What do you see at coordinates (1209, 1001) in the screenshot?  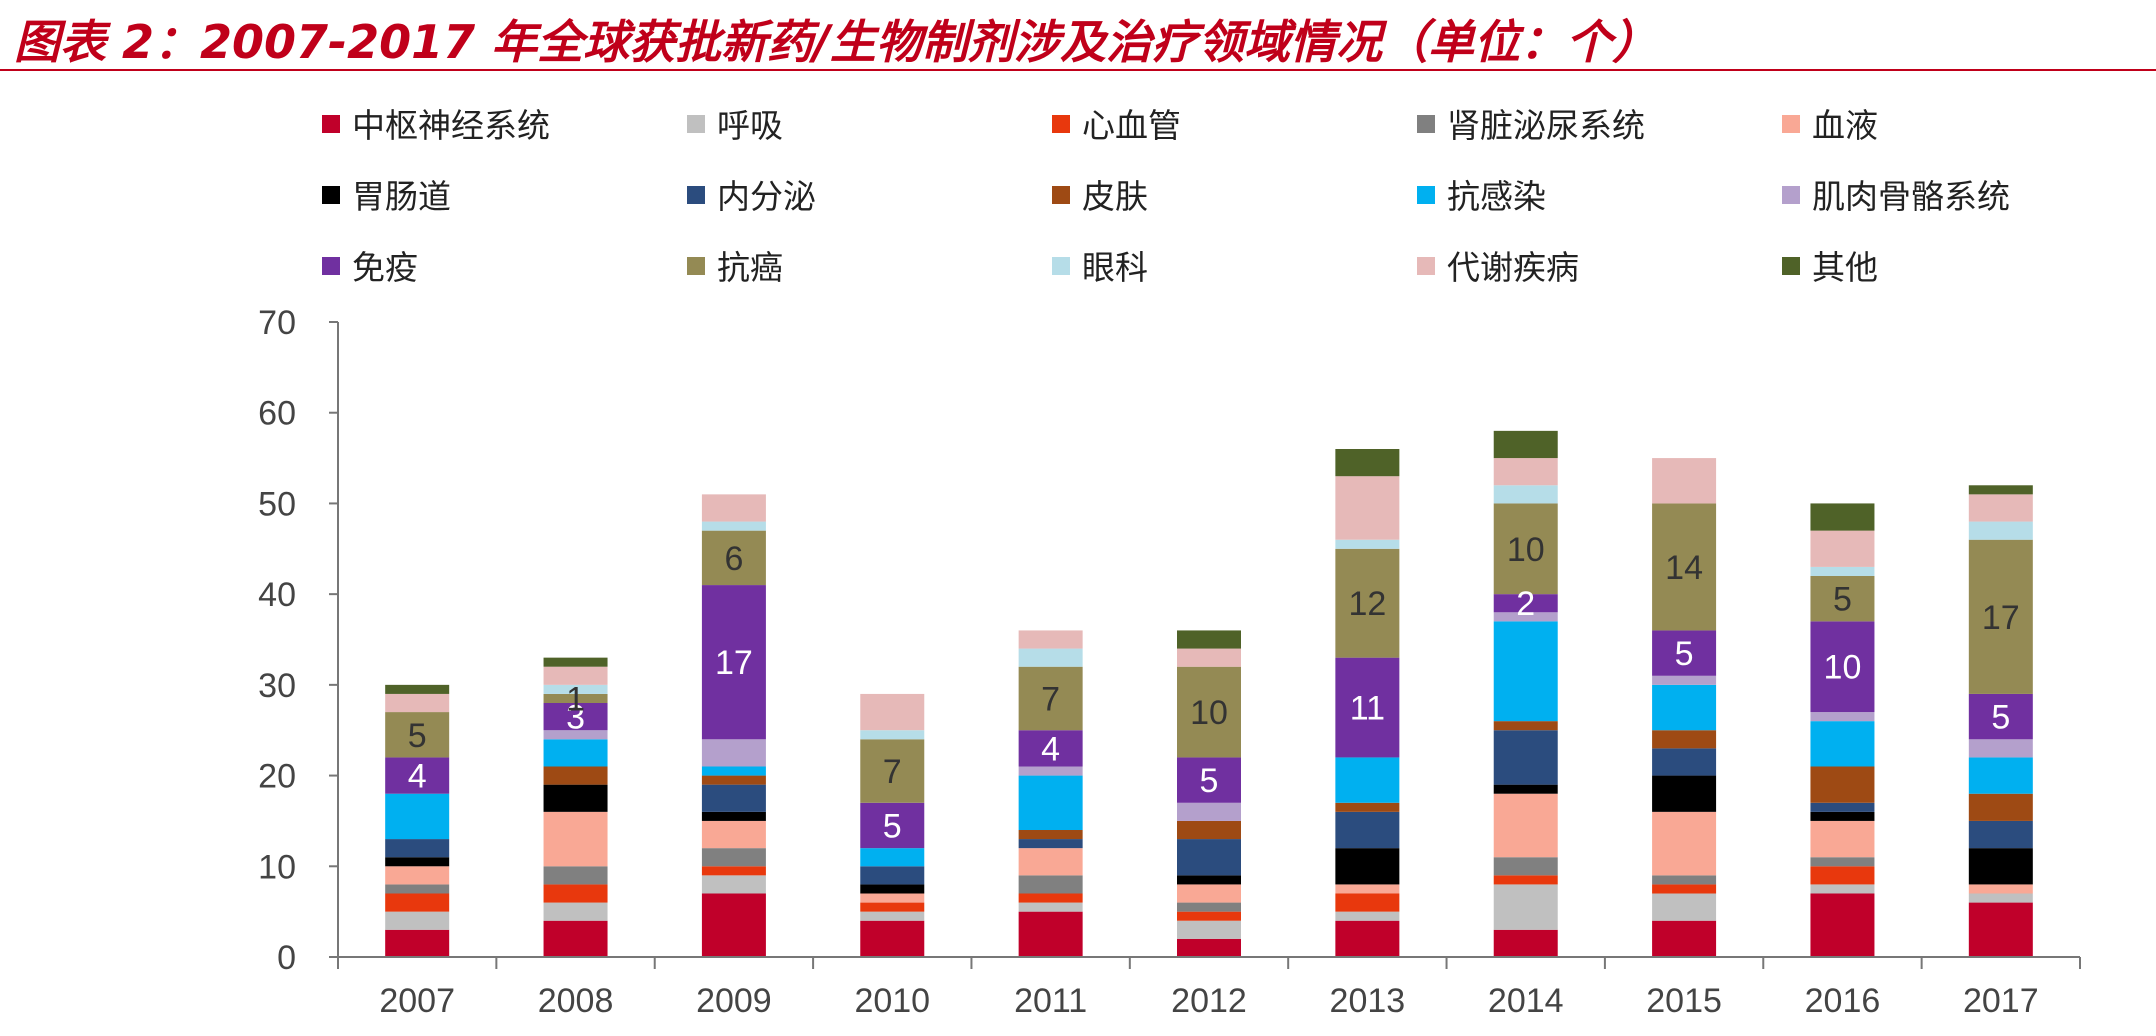 I see `x-tick-label: 2012` at bounding box center [1209, 1001].